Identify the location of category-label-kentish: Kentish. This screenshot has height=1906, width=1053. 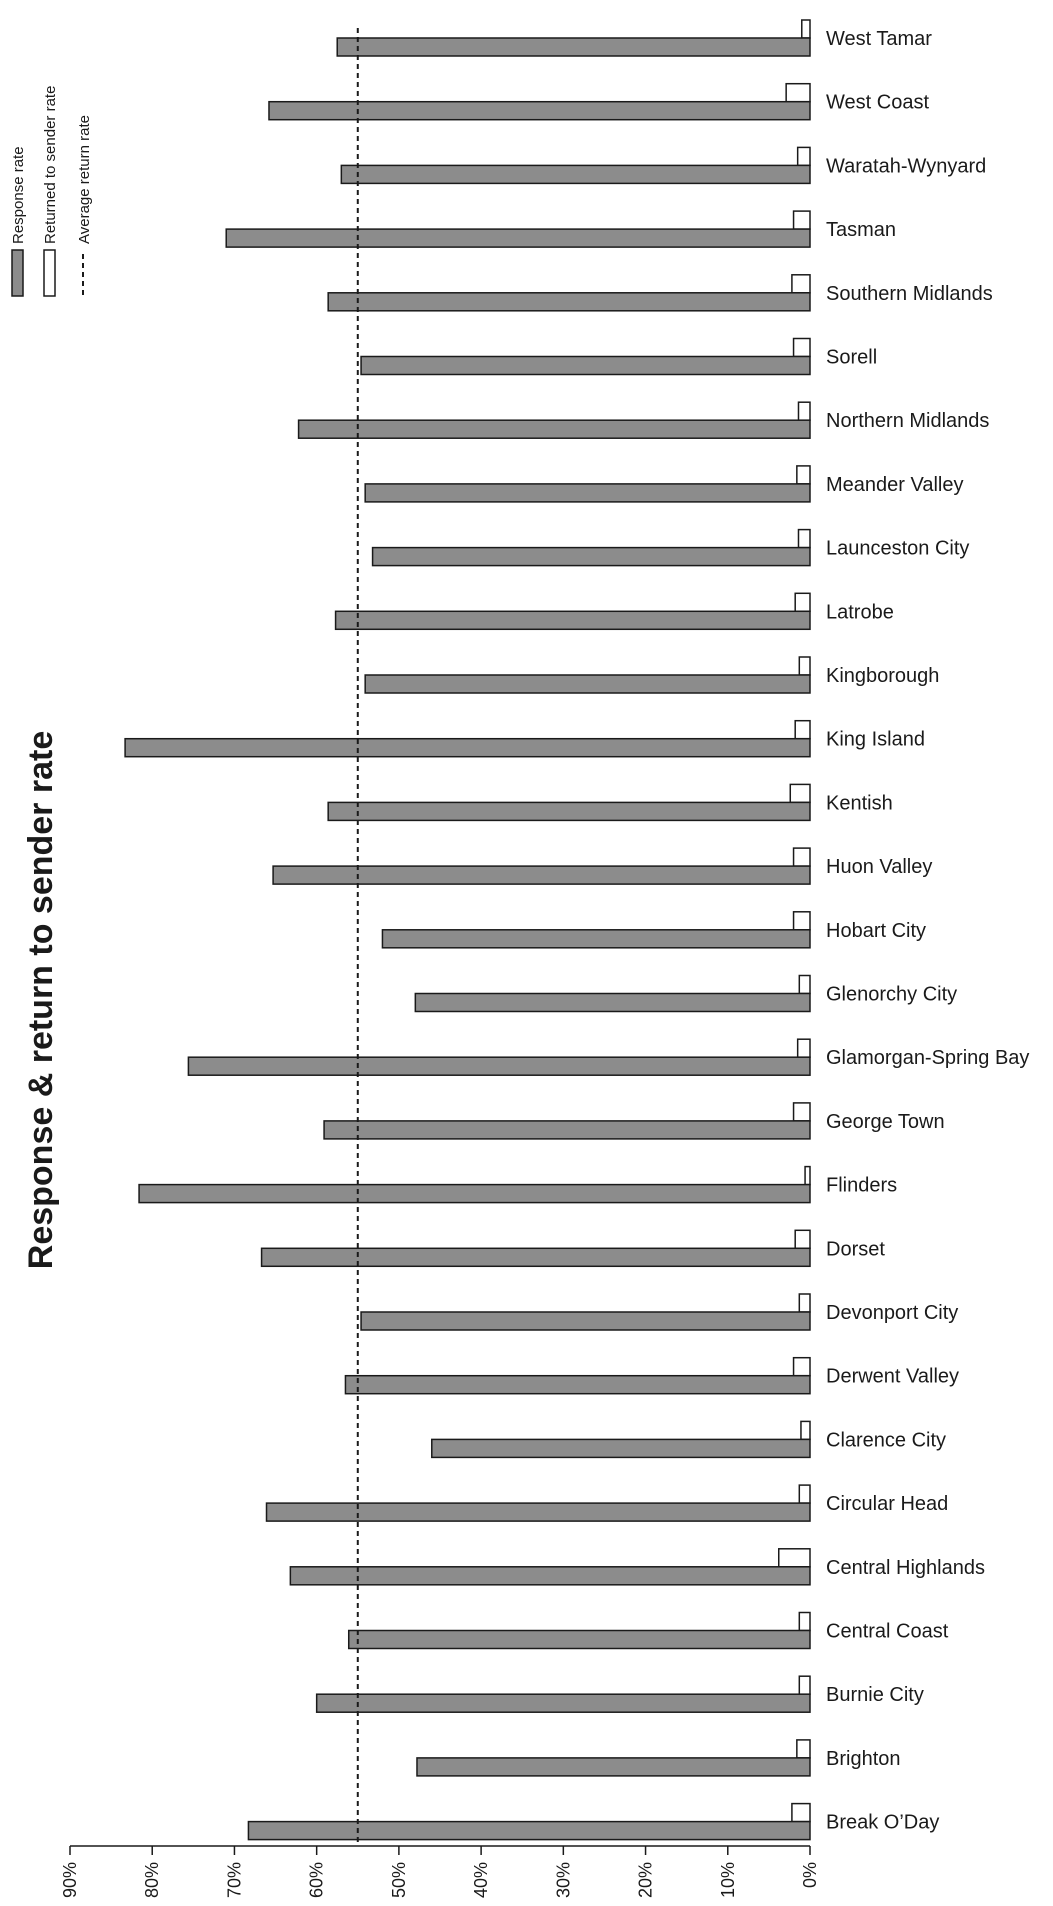
(859, 803).